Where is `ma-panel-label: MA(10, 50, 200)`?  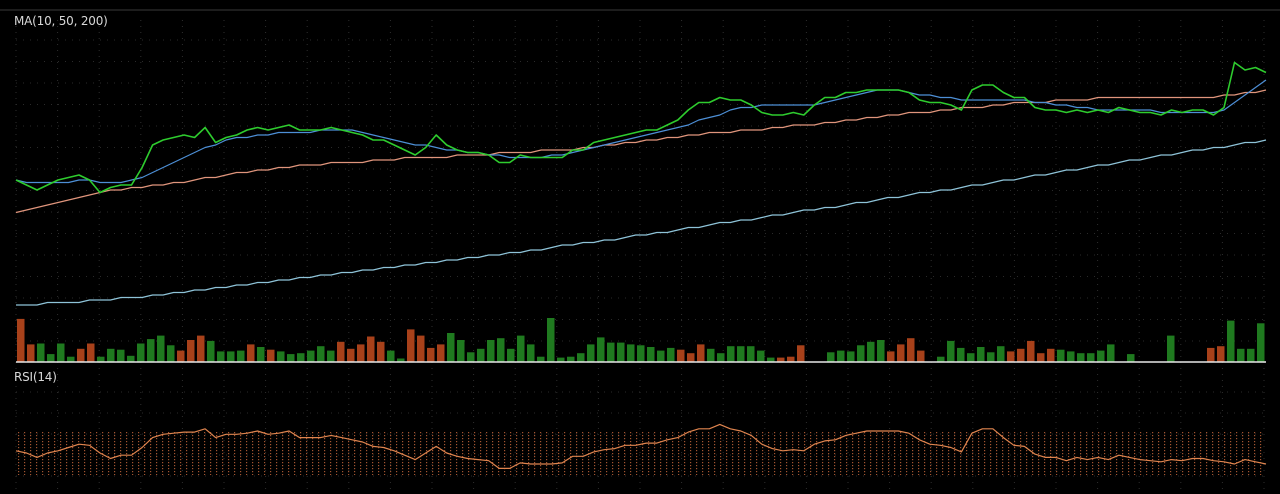
ma-panel-label: MA(10, 50, 200) is located at coordinates (61, 21).